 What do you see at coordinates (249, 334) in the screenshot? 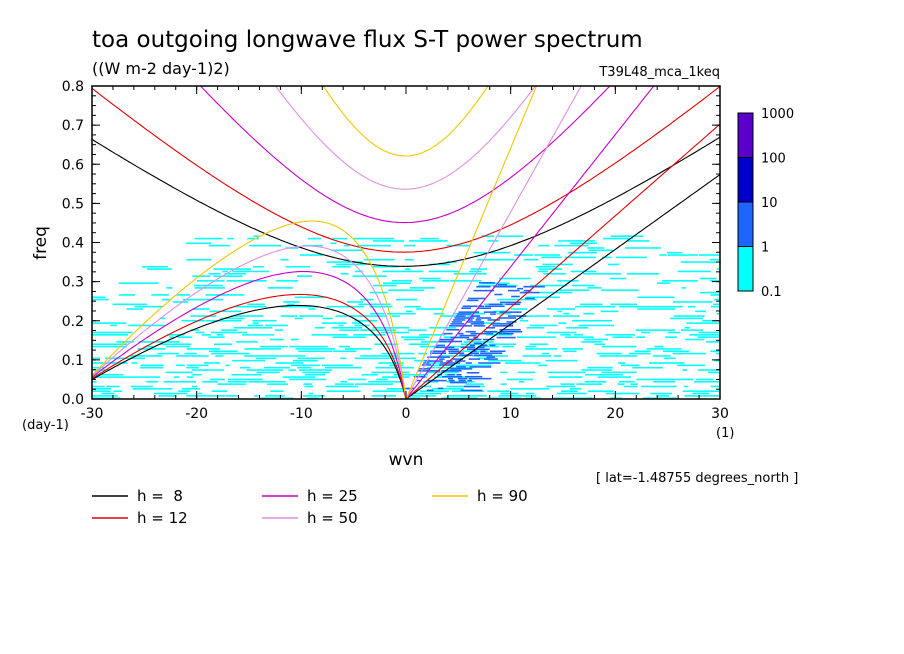
I see `er-n1-h25` at bounding box center [249, 334].